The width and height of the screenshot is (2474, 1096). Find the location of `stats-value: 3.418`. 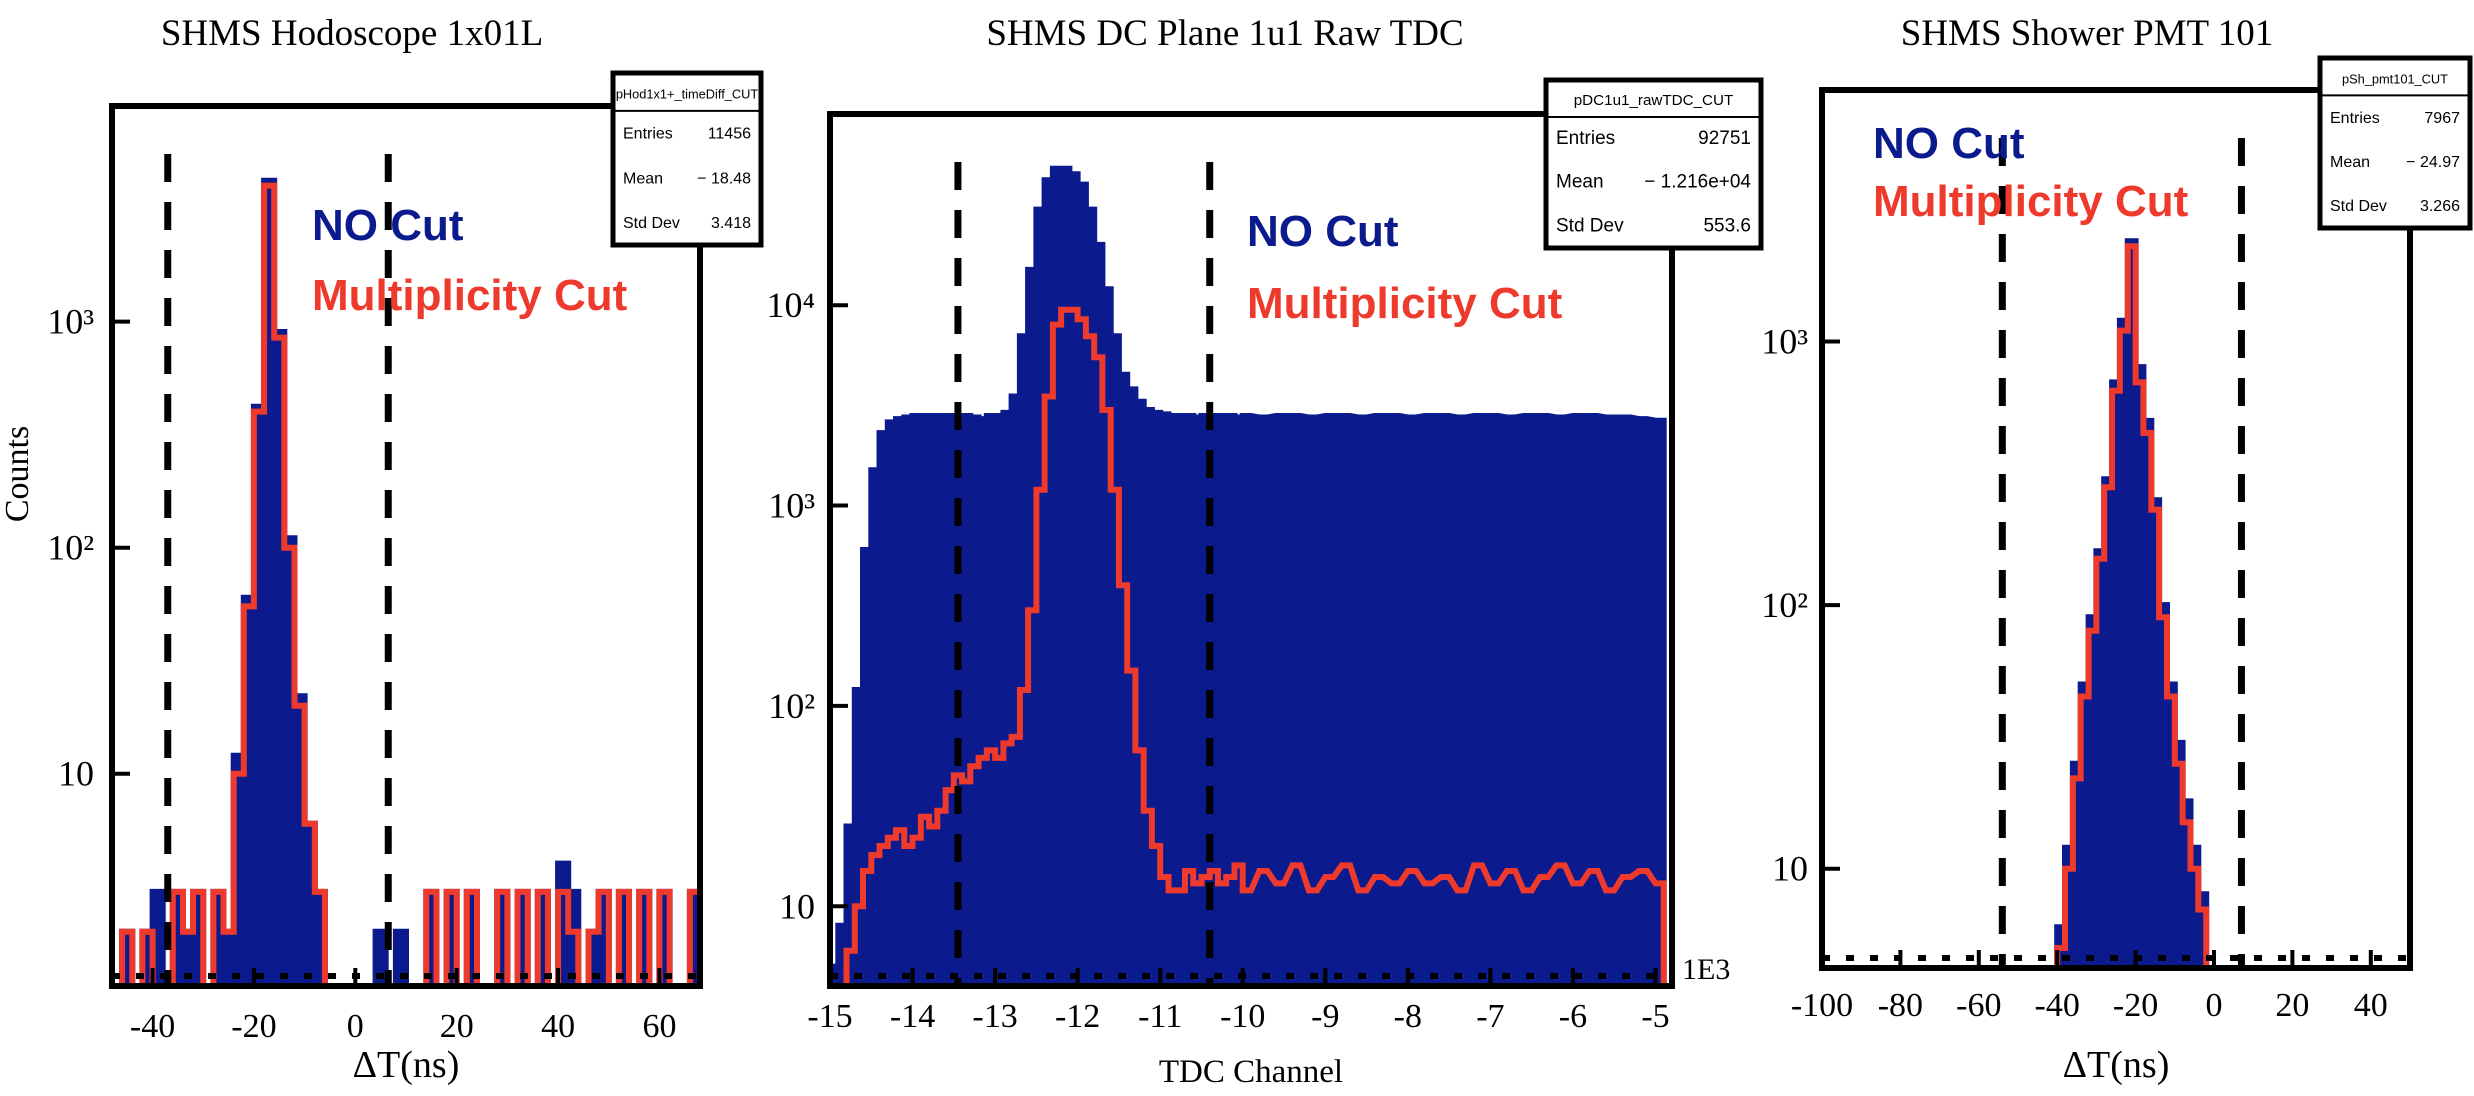

stats-value: 3.418 is located at coordinates (731, 223).